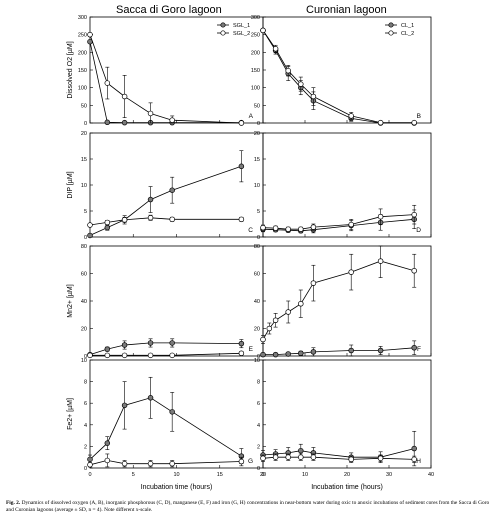  Describe the element at coordinates (70, 184) in the screenshot. I see `y-axis-label: DIP [µM]` at that location.